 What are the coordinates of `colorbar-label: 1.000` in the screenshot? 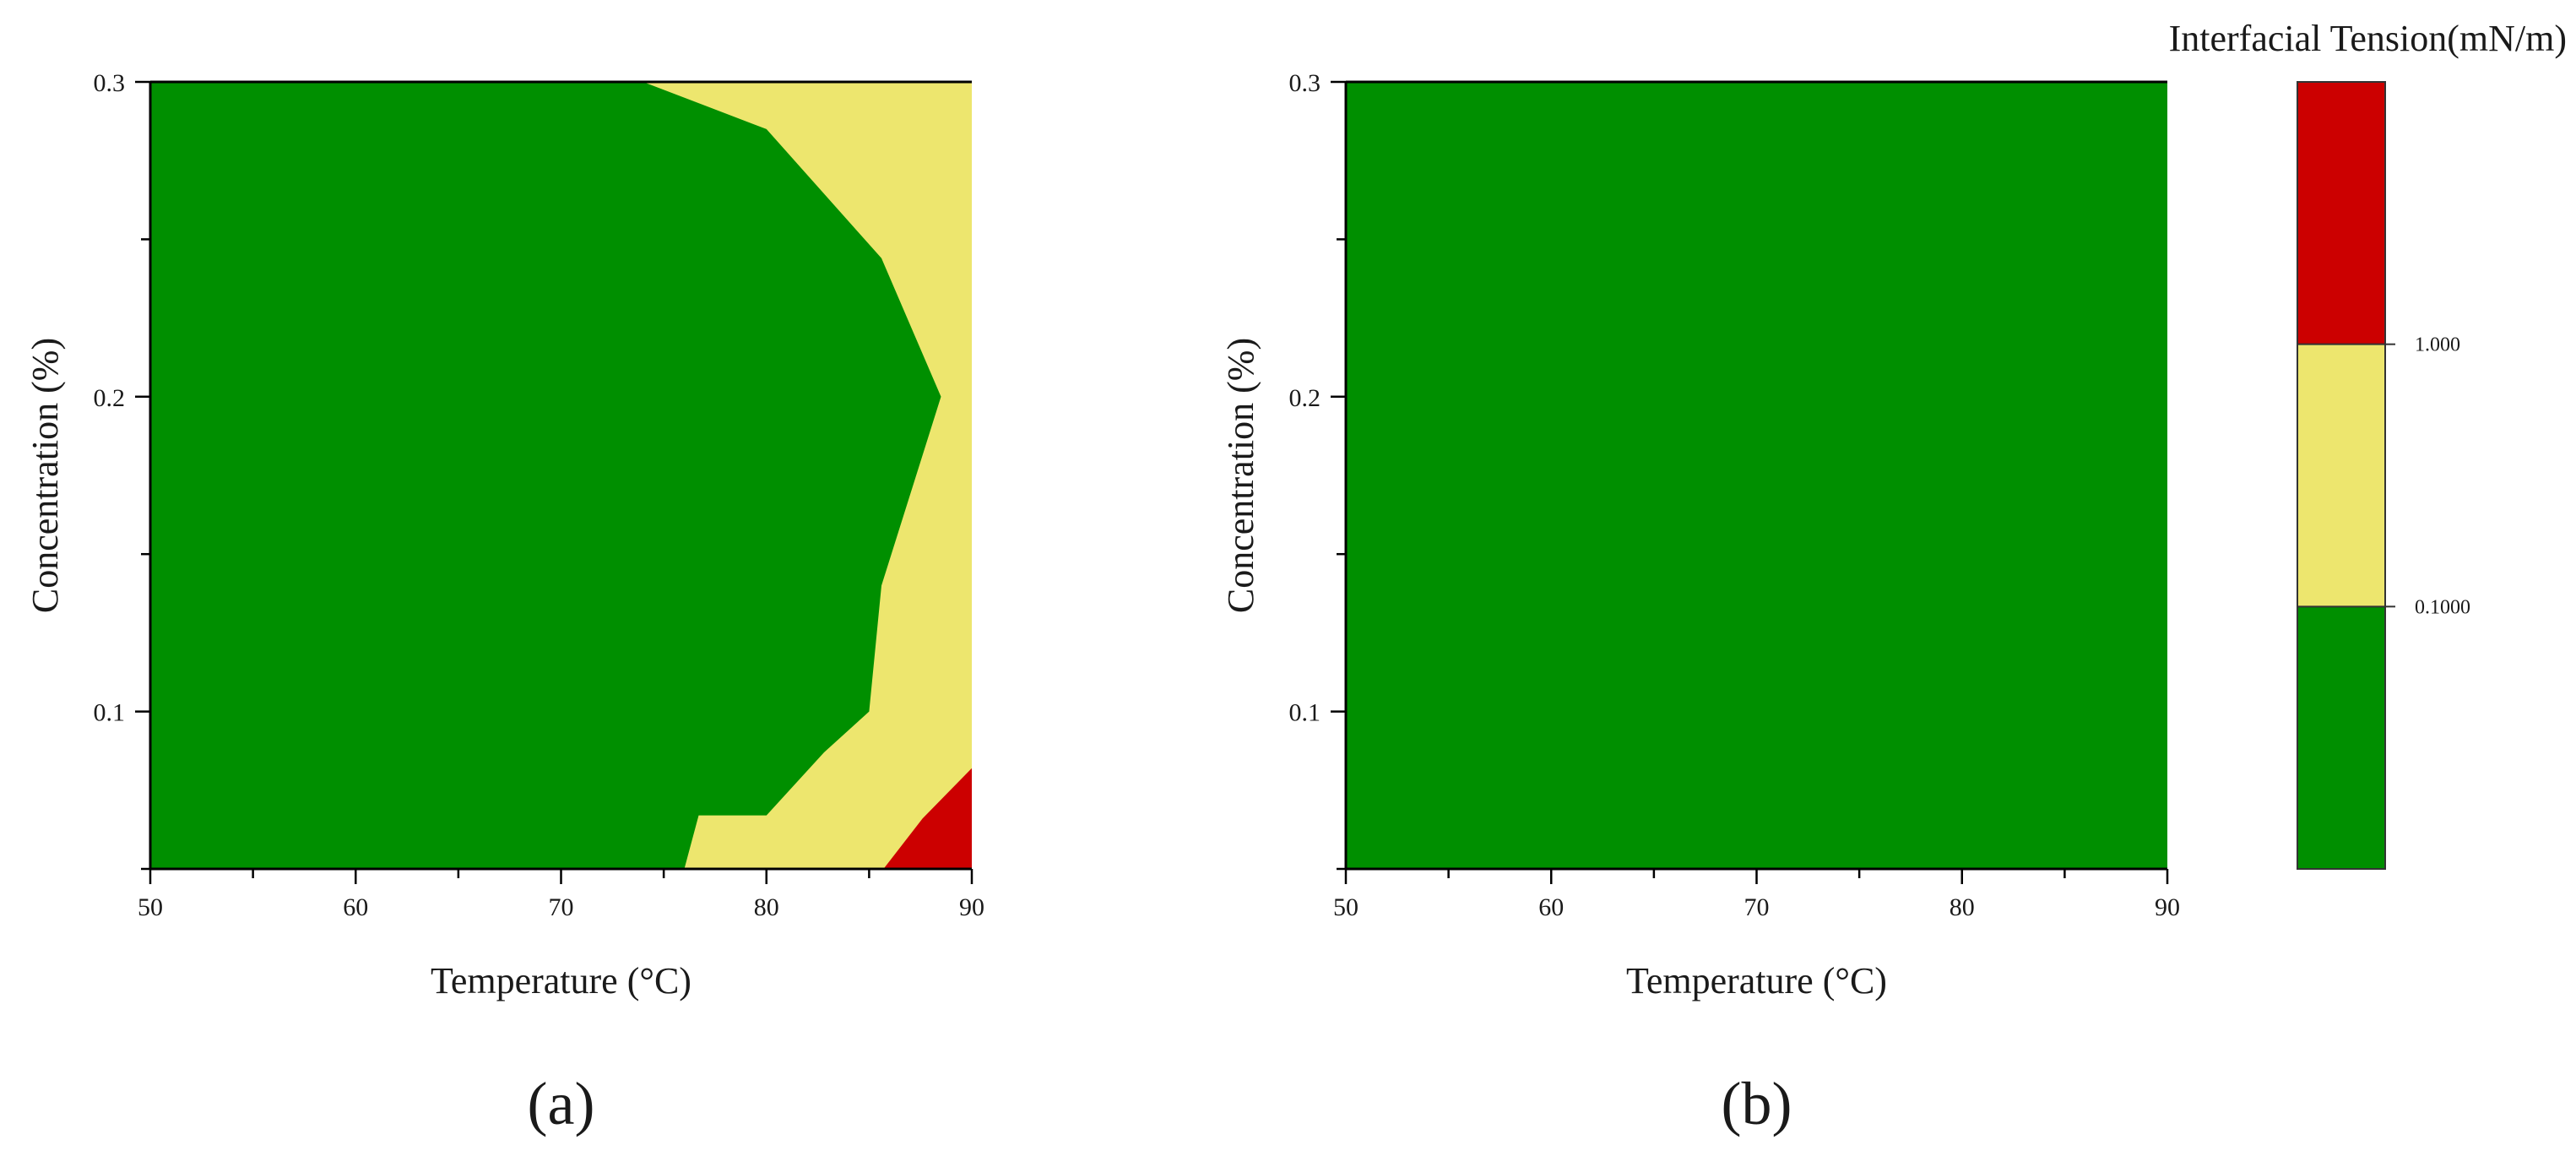 It's located at (2437, 345).